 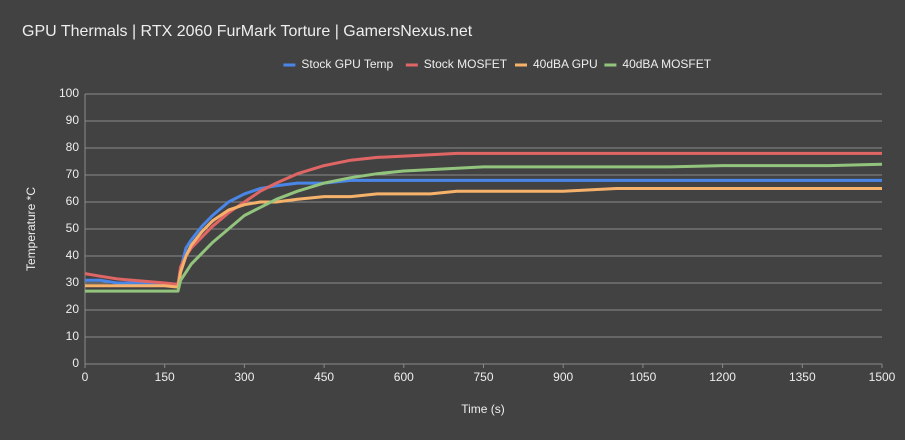 I want to click on y-tick-label: 90, so click(x=73, y=120).